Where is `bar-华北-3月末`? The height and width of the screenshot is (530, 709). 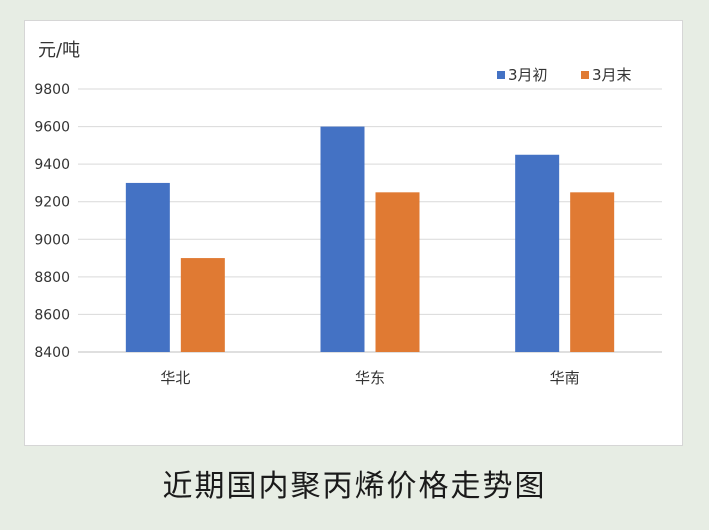 bar-华北-3月末 is located at coordinates (202, 305).